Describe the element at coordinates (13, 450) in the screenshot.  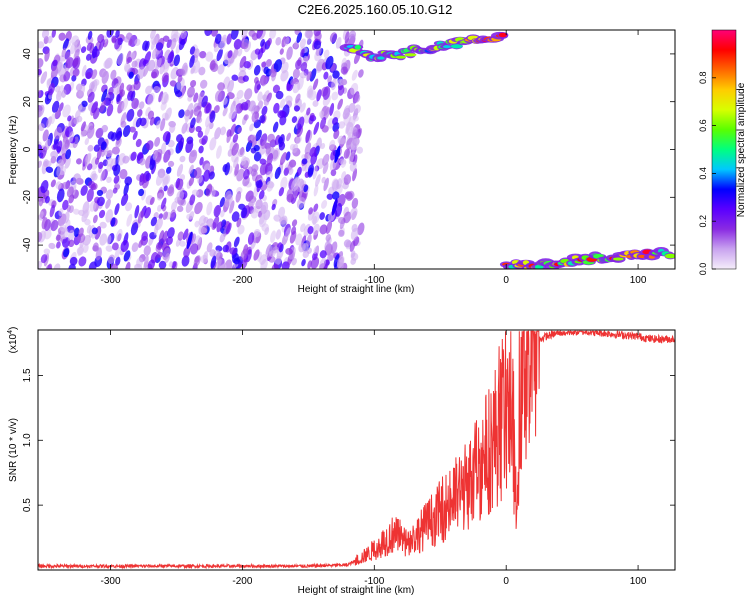
I see `snr-y-label: SNR (10 * v/v)` at that location.